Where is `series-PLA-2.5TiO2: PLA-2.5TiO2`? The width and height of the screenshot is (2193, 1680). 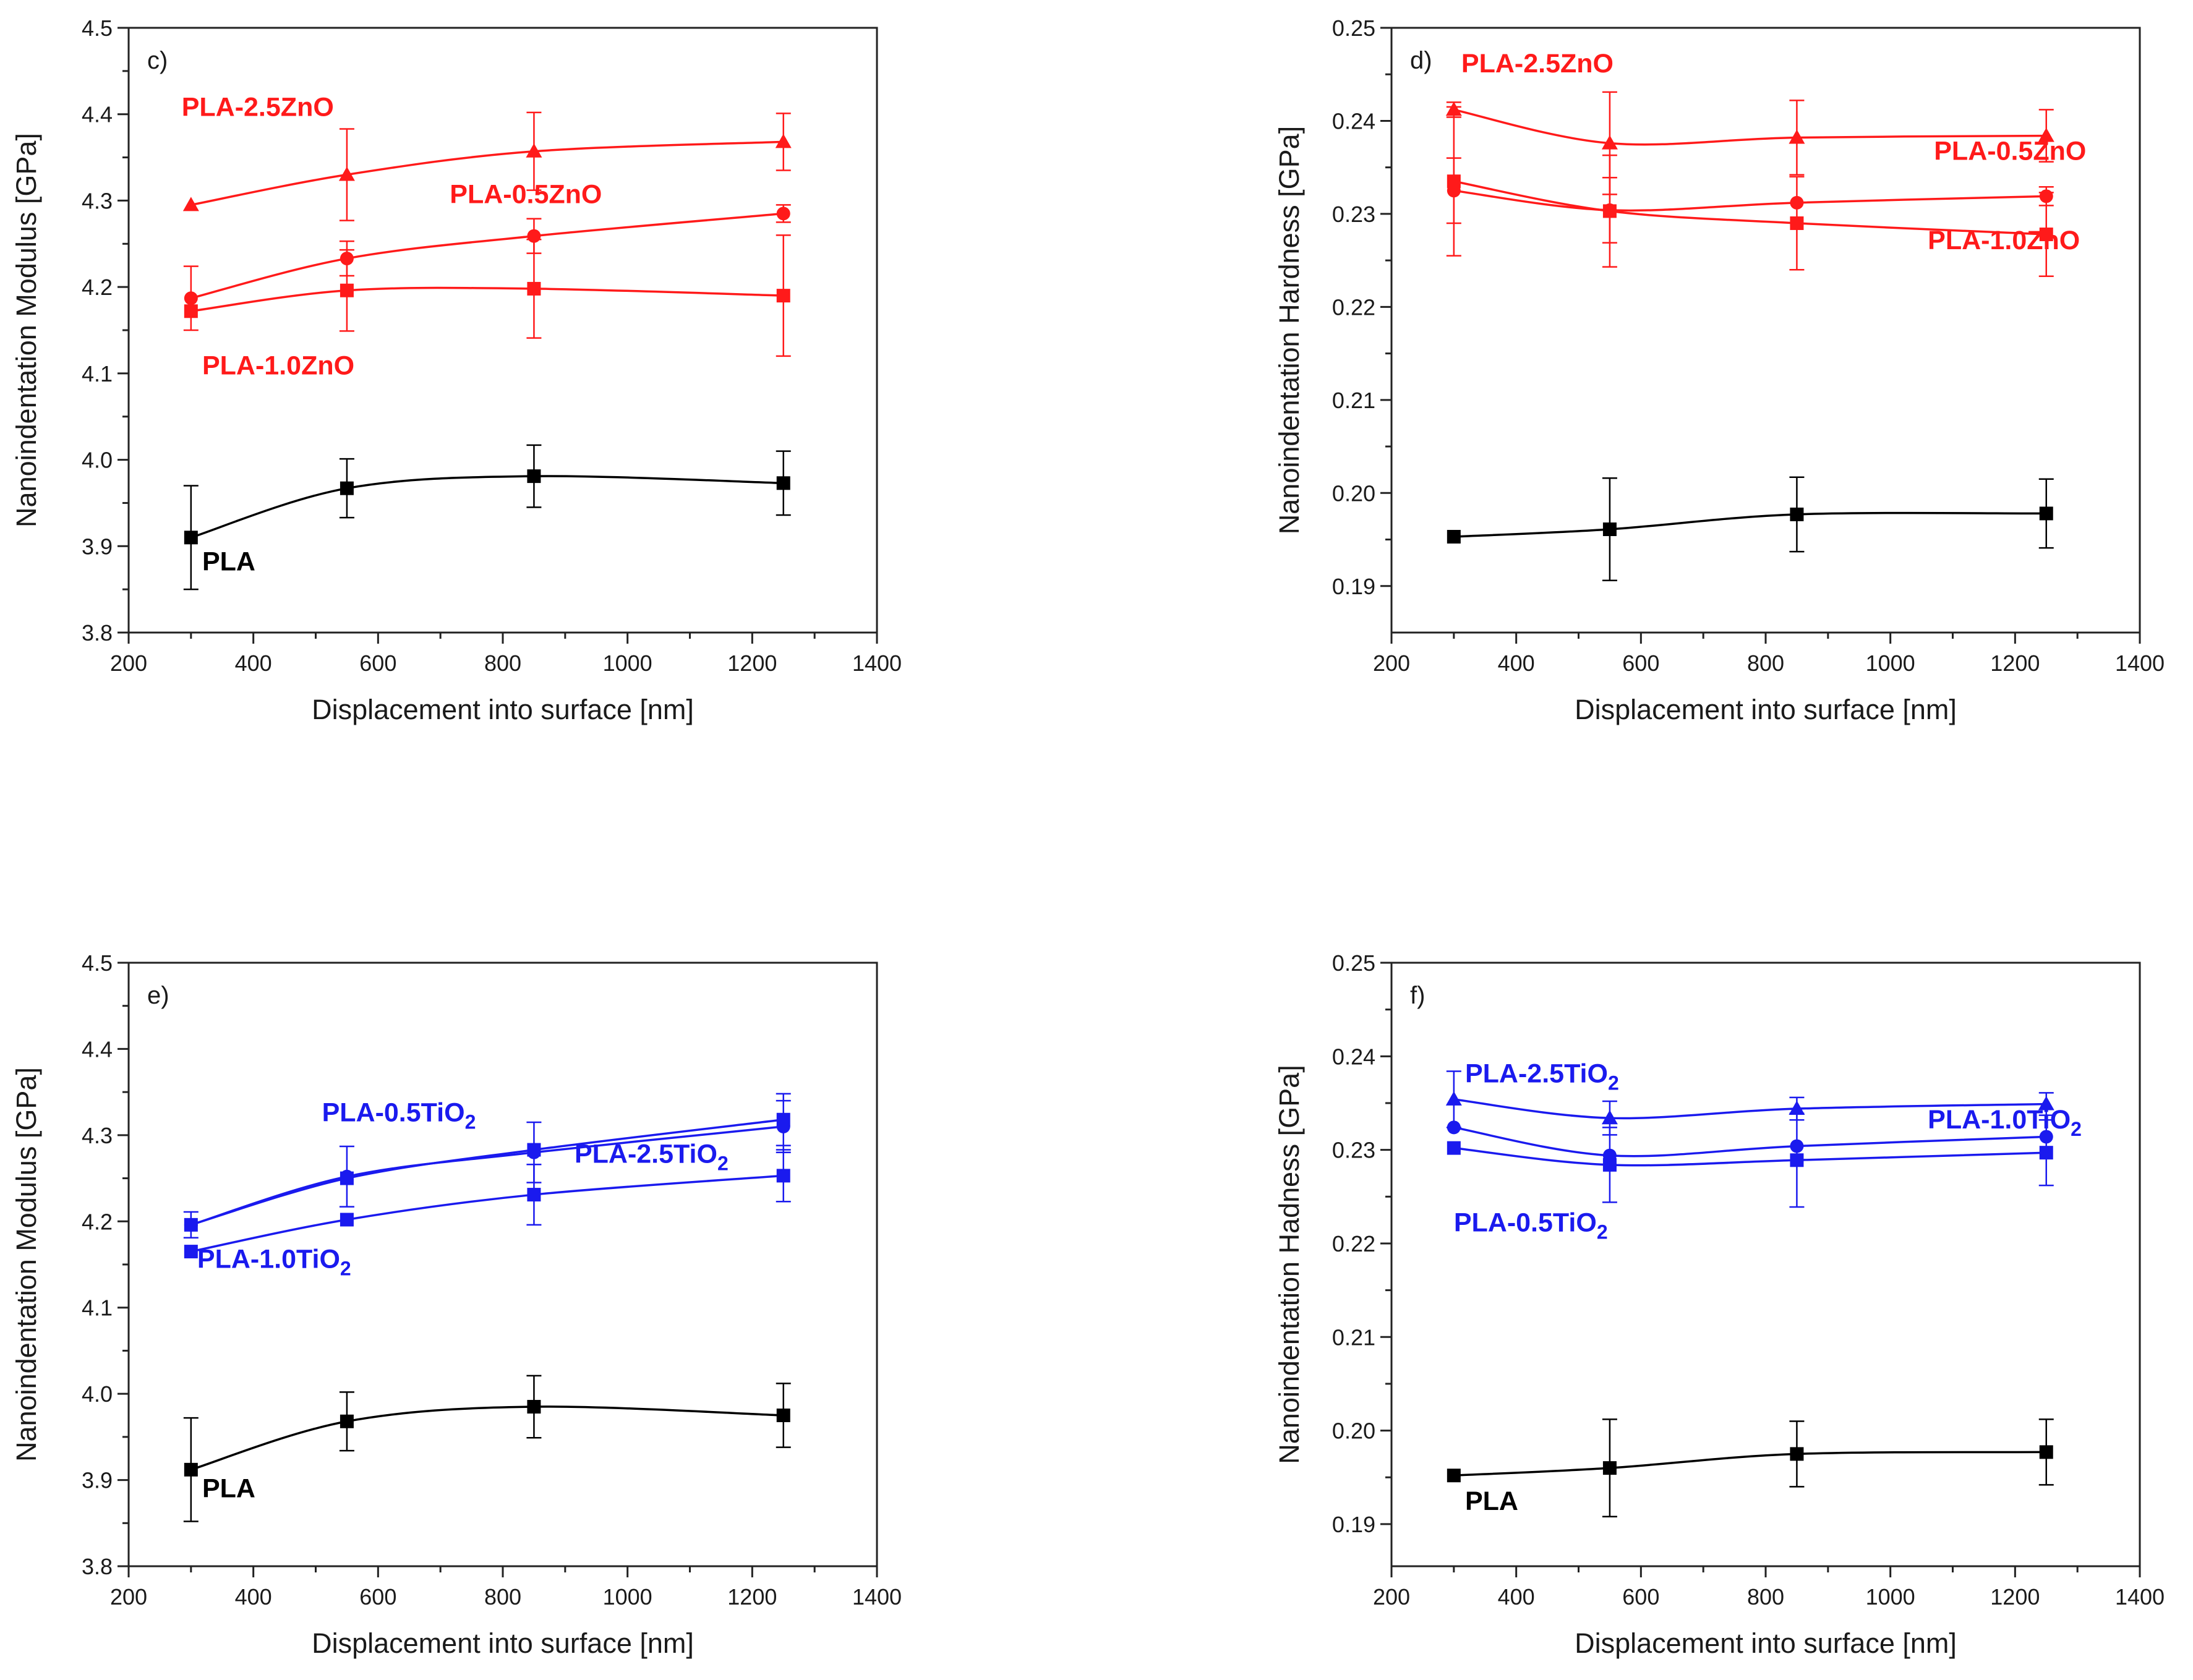
series-PLA-2.5TiO2: PLA-2.5TiO2 is located at coordinates (1749, 1097).